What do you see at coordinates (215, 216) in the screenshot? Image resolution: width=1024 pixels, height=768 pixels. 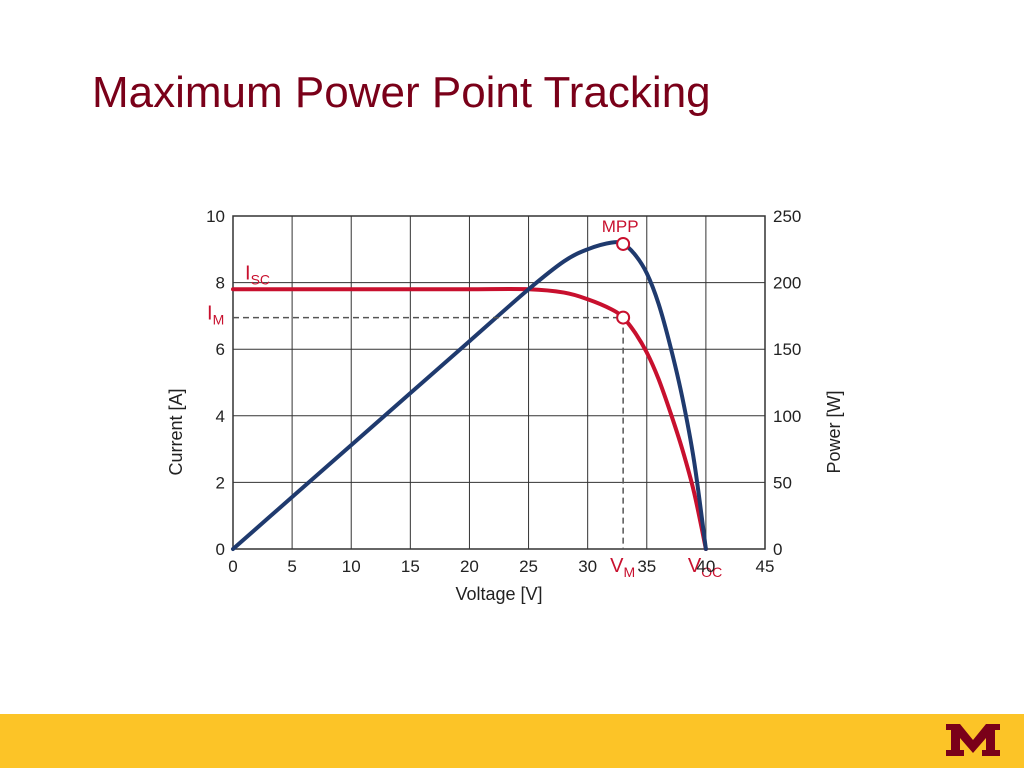 I see `y-left-tick-label: 10` at bounding box center [215, 216].